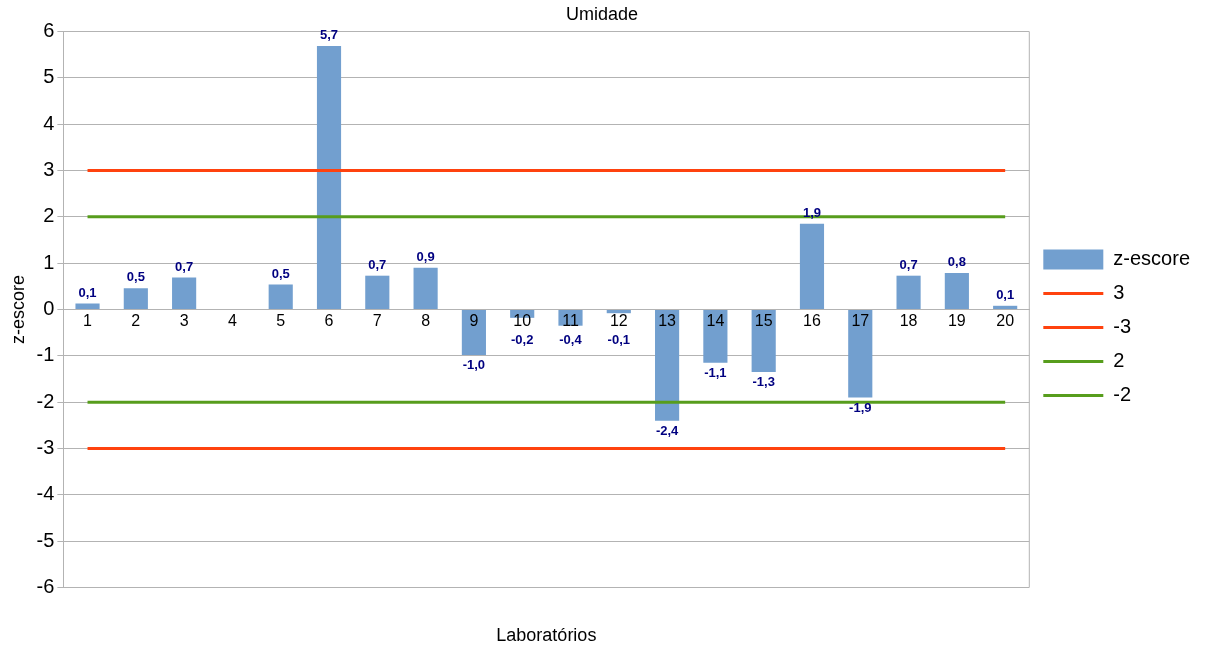  I want to click on y-tick-label: -1, so click(45, 354).